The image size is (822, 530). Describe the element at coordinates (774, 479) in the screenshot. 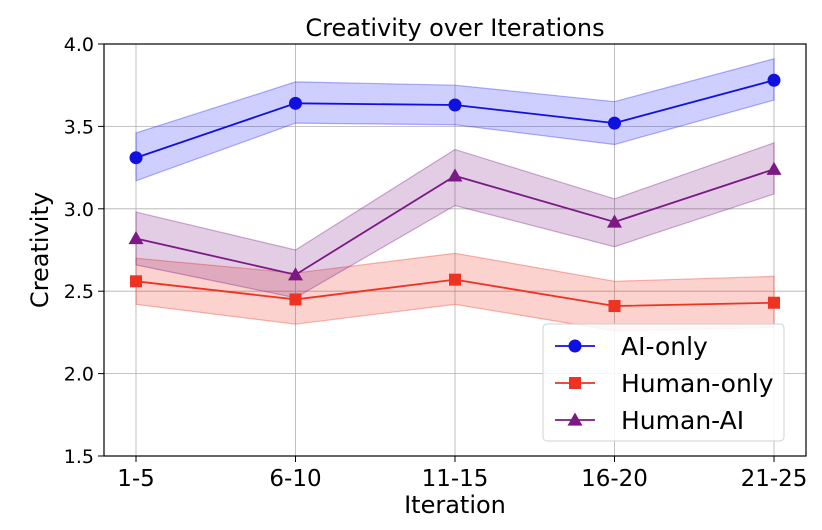

I see `x-tick-label: 21-25` at that location.